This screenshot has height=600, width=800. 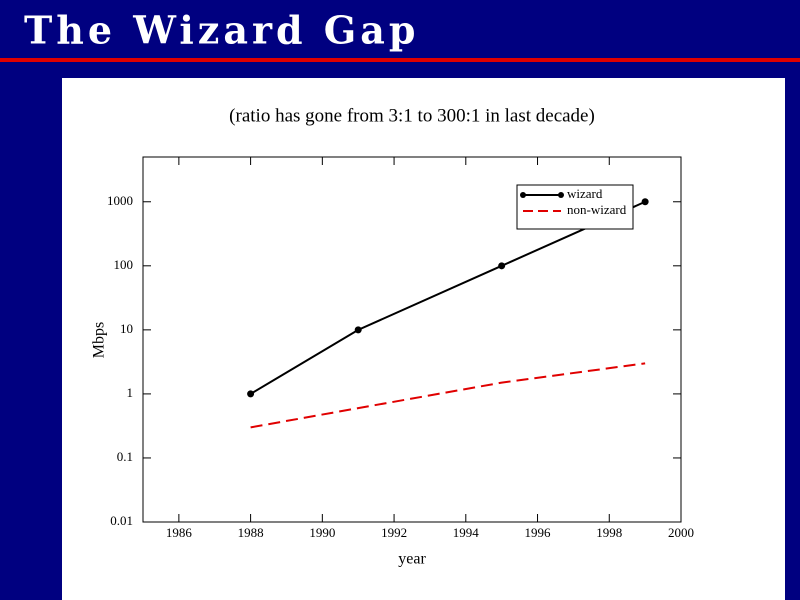 I want to click on x-axis-label: year, so click(x=412, y=559).